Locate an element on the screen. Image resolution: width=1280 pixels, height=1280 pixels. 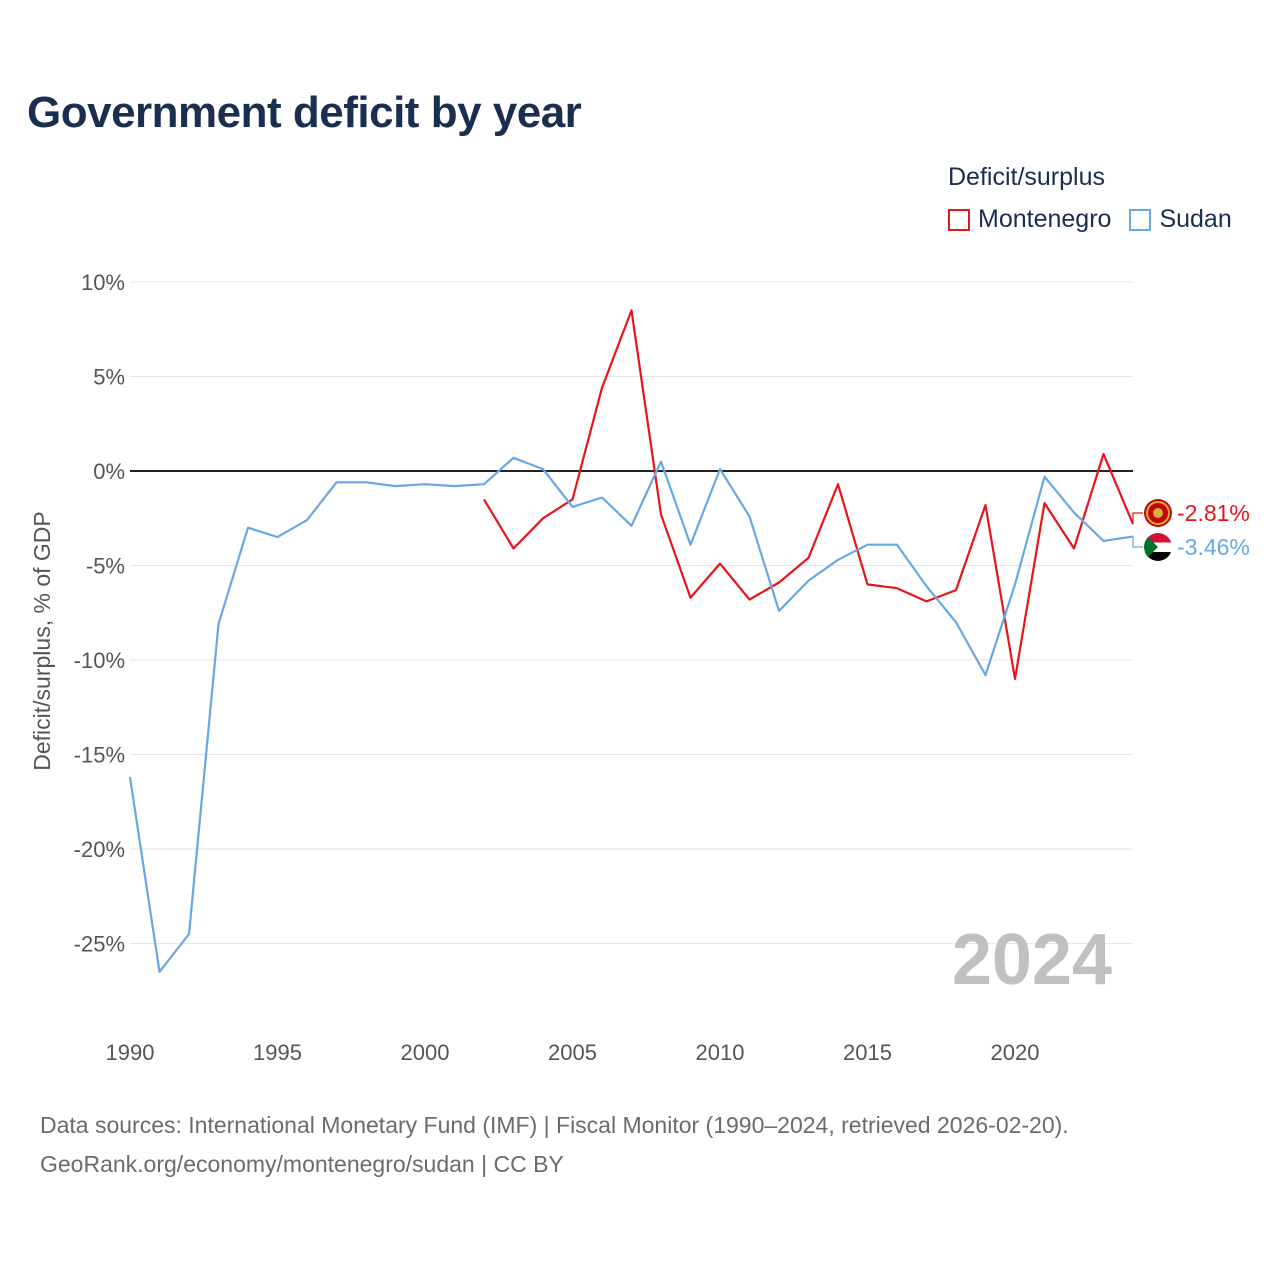
x-tick-label: 2020 is located at coordinates (1015, 1052).